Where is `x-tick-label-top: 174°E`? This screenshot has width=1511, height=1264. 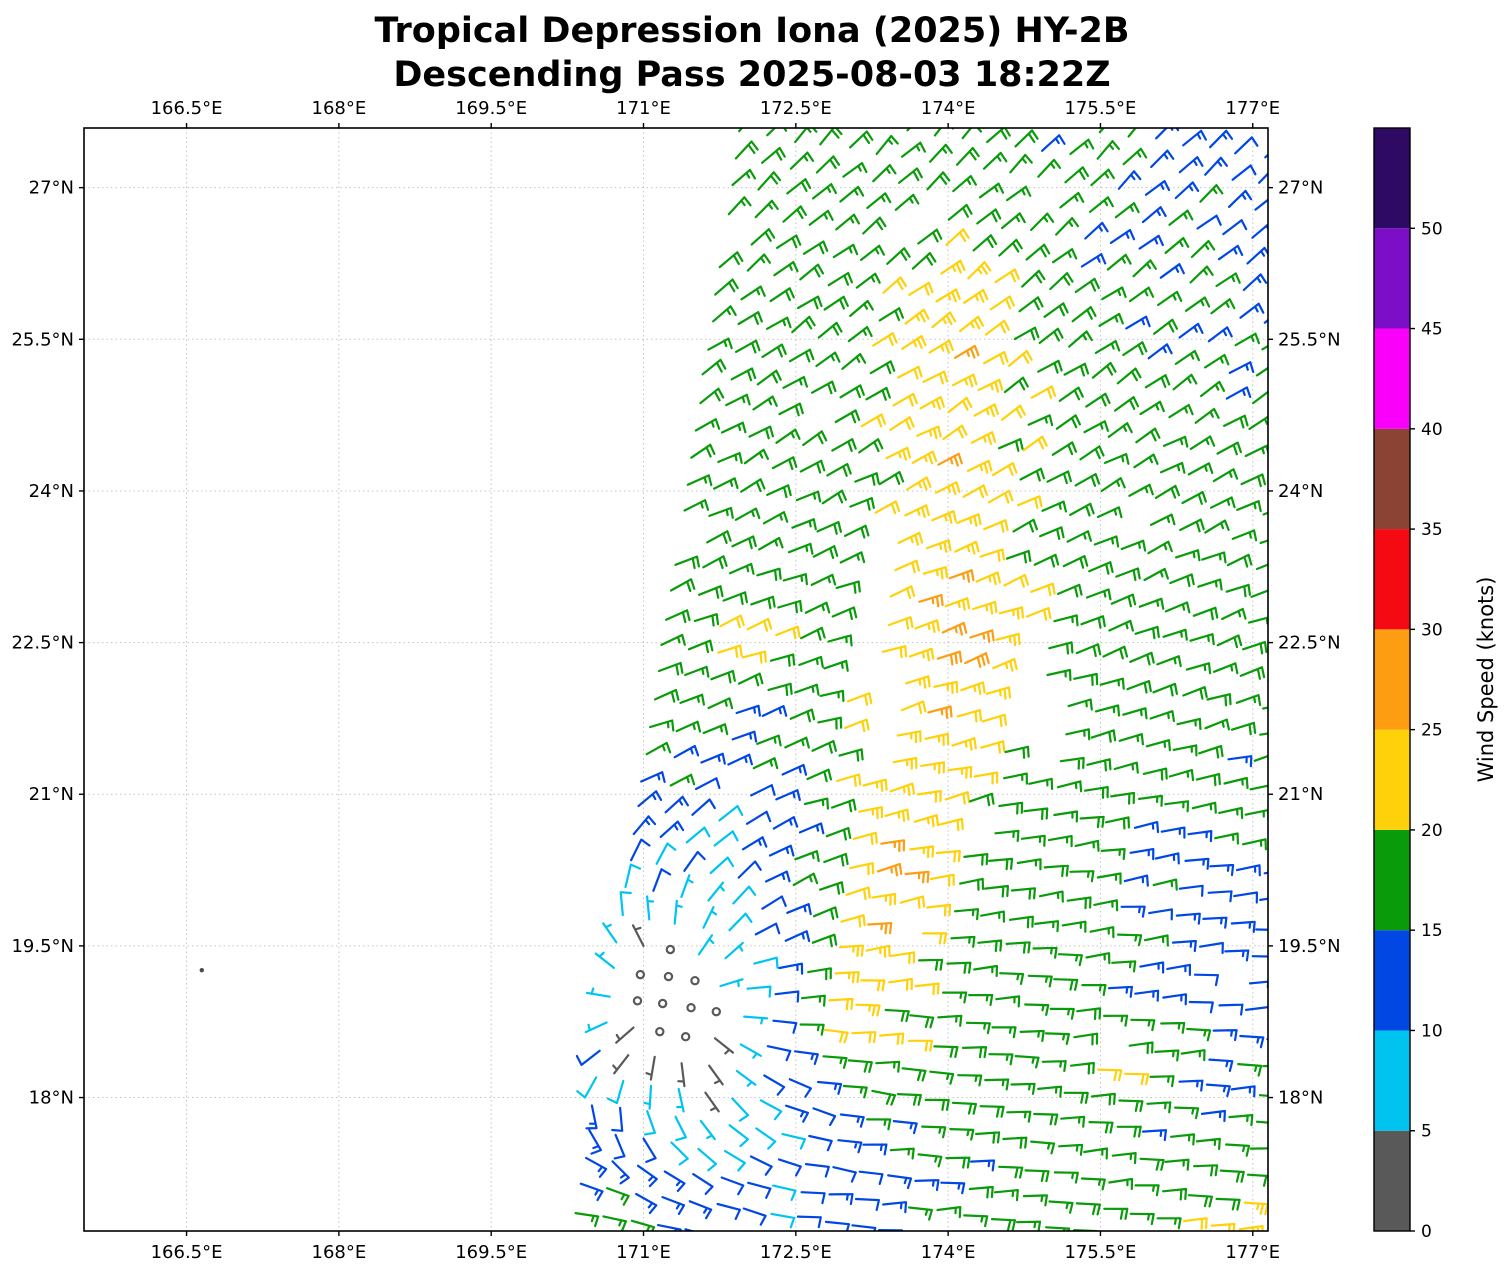 x-tick-label-top: 174°E is located at coordinates (948, 108).